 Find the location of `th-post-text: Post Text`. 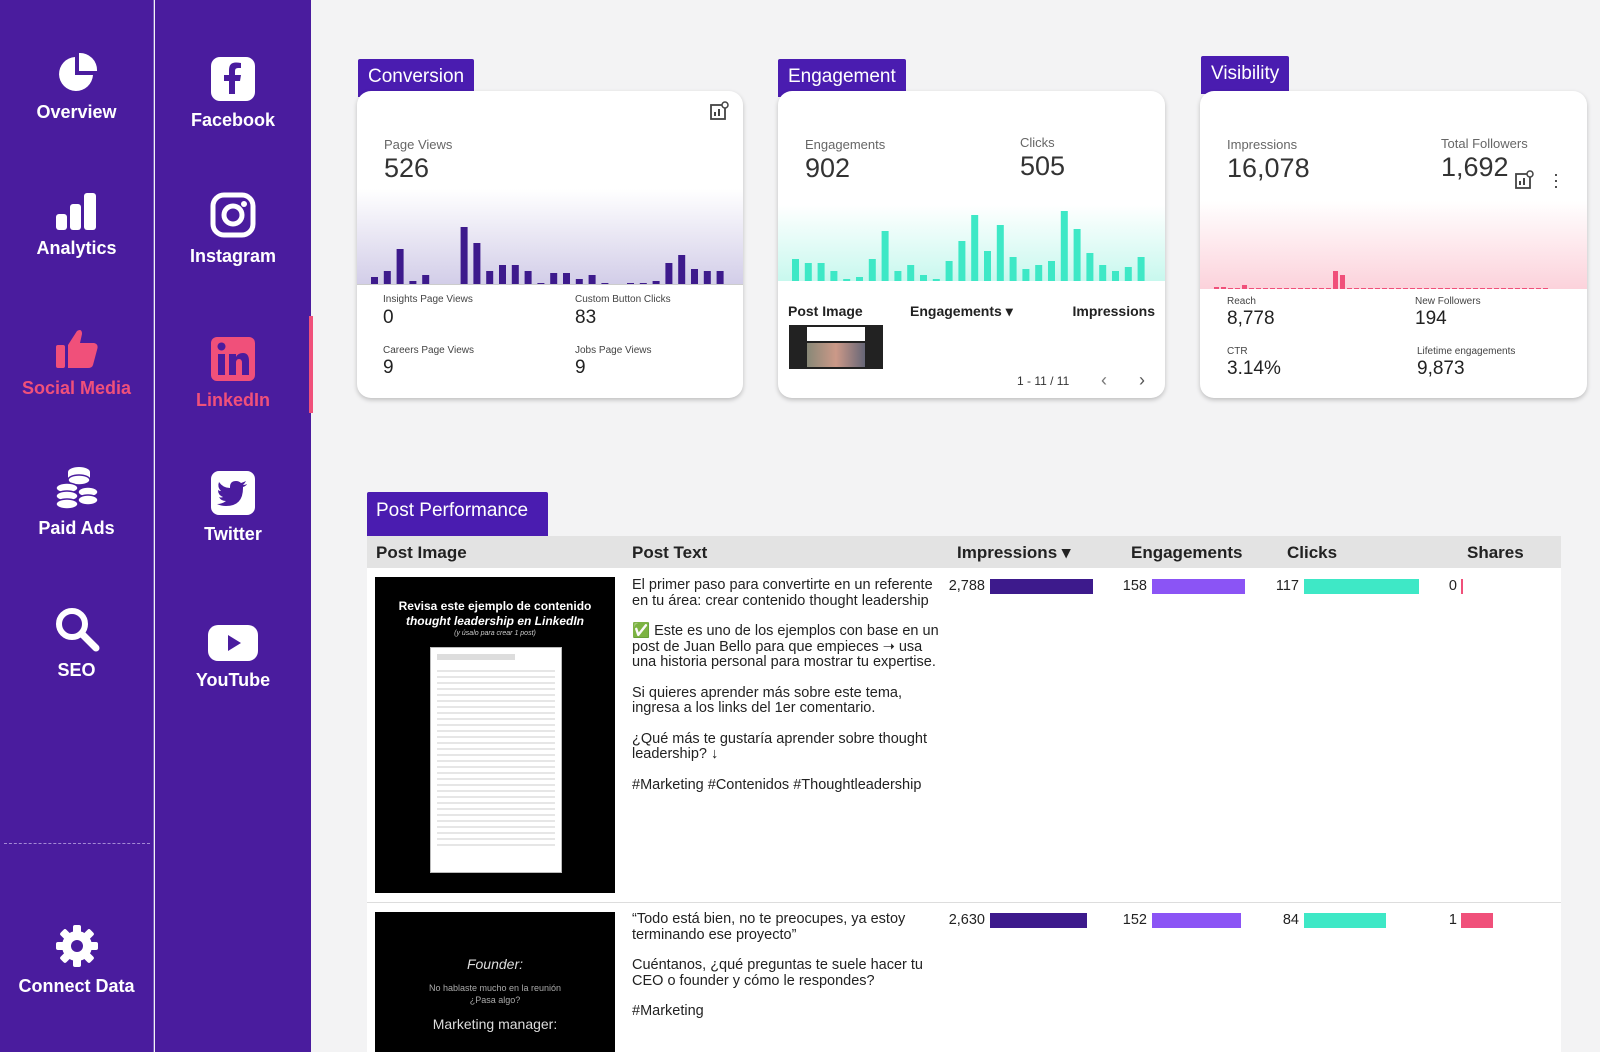

th-post-text: Post Text is located at coordinates (670, 552).